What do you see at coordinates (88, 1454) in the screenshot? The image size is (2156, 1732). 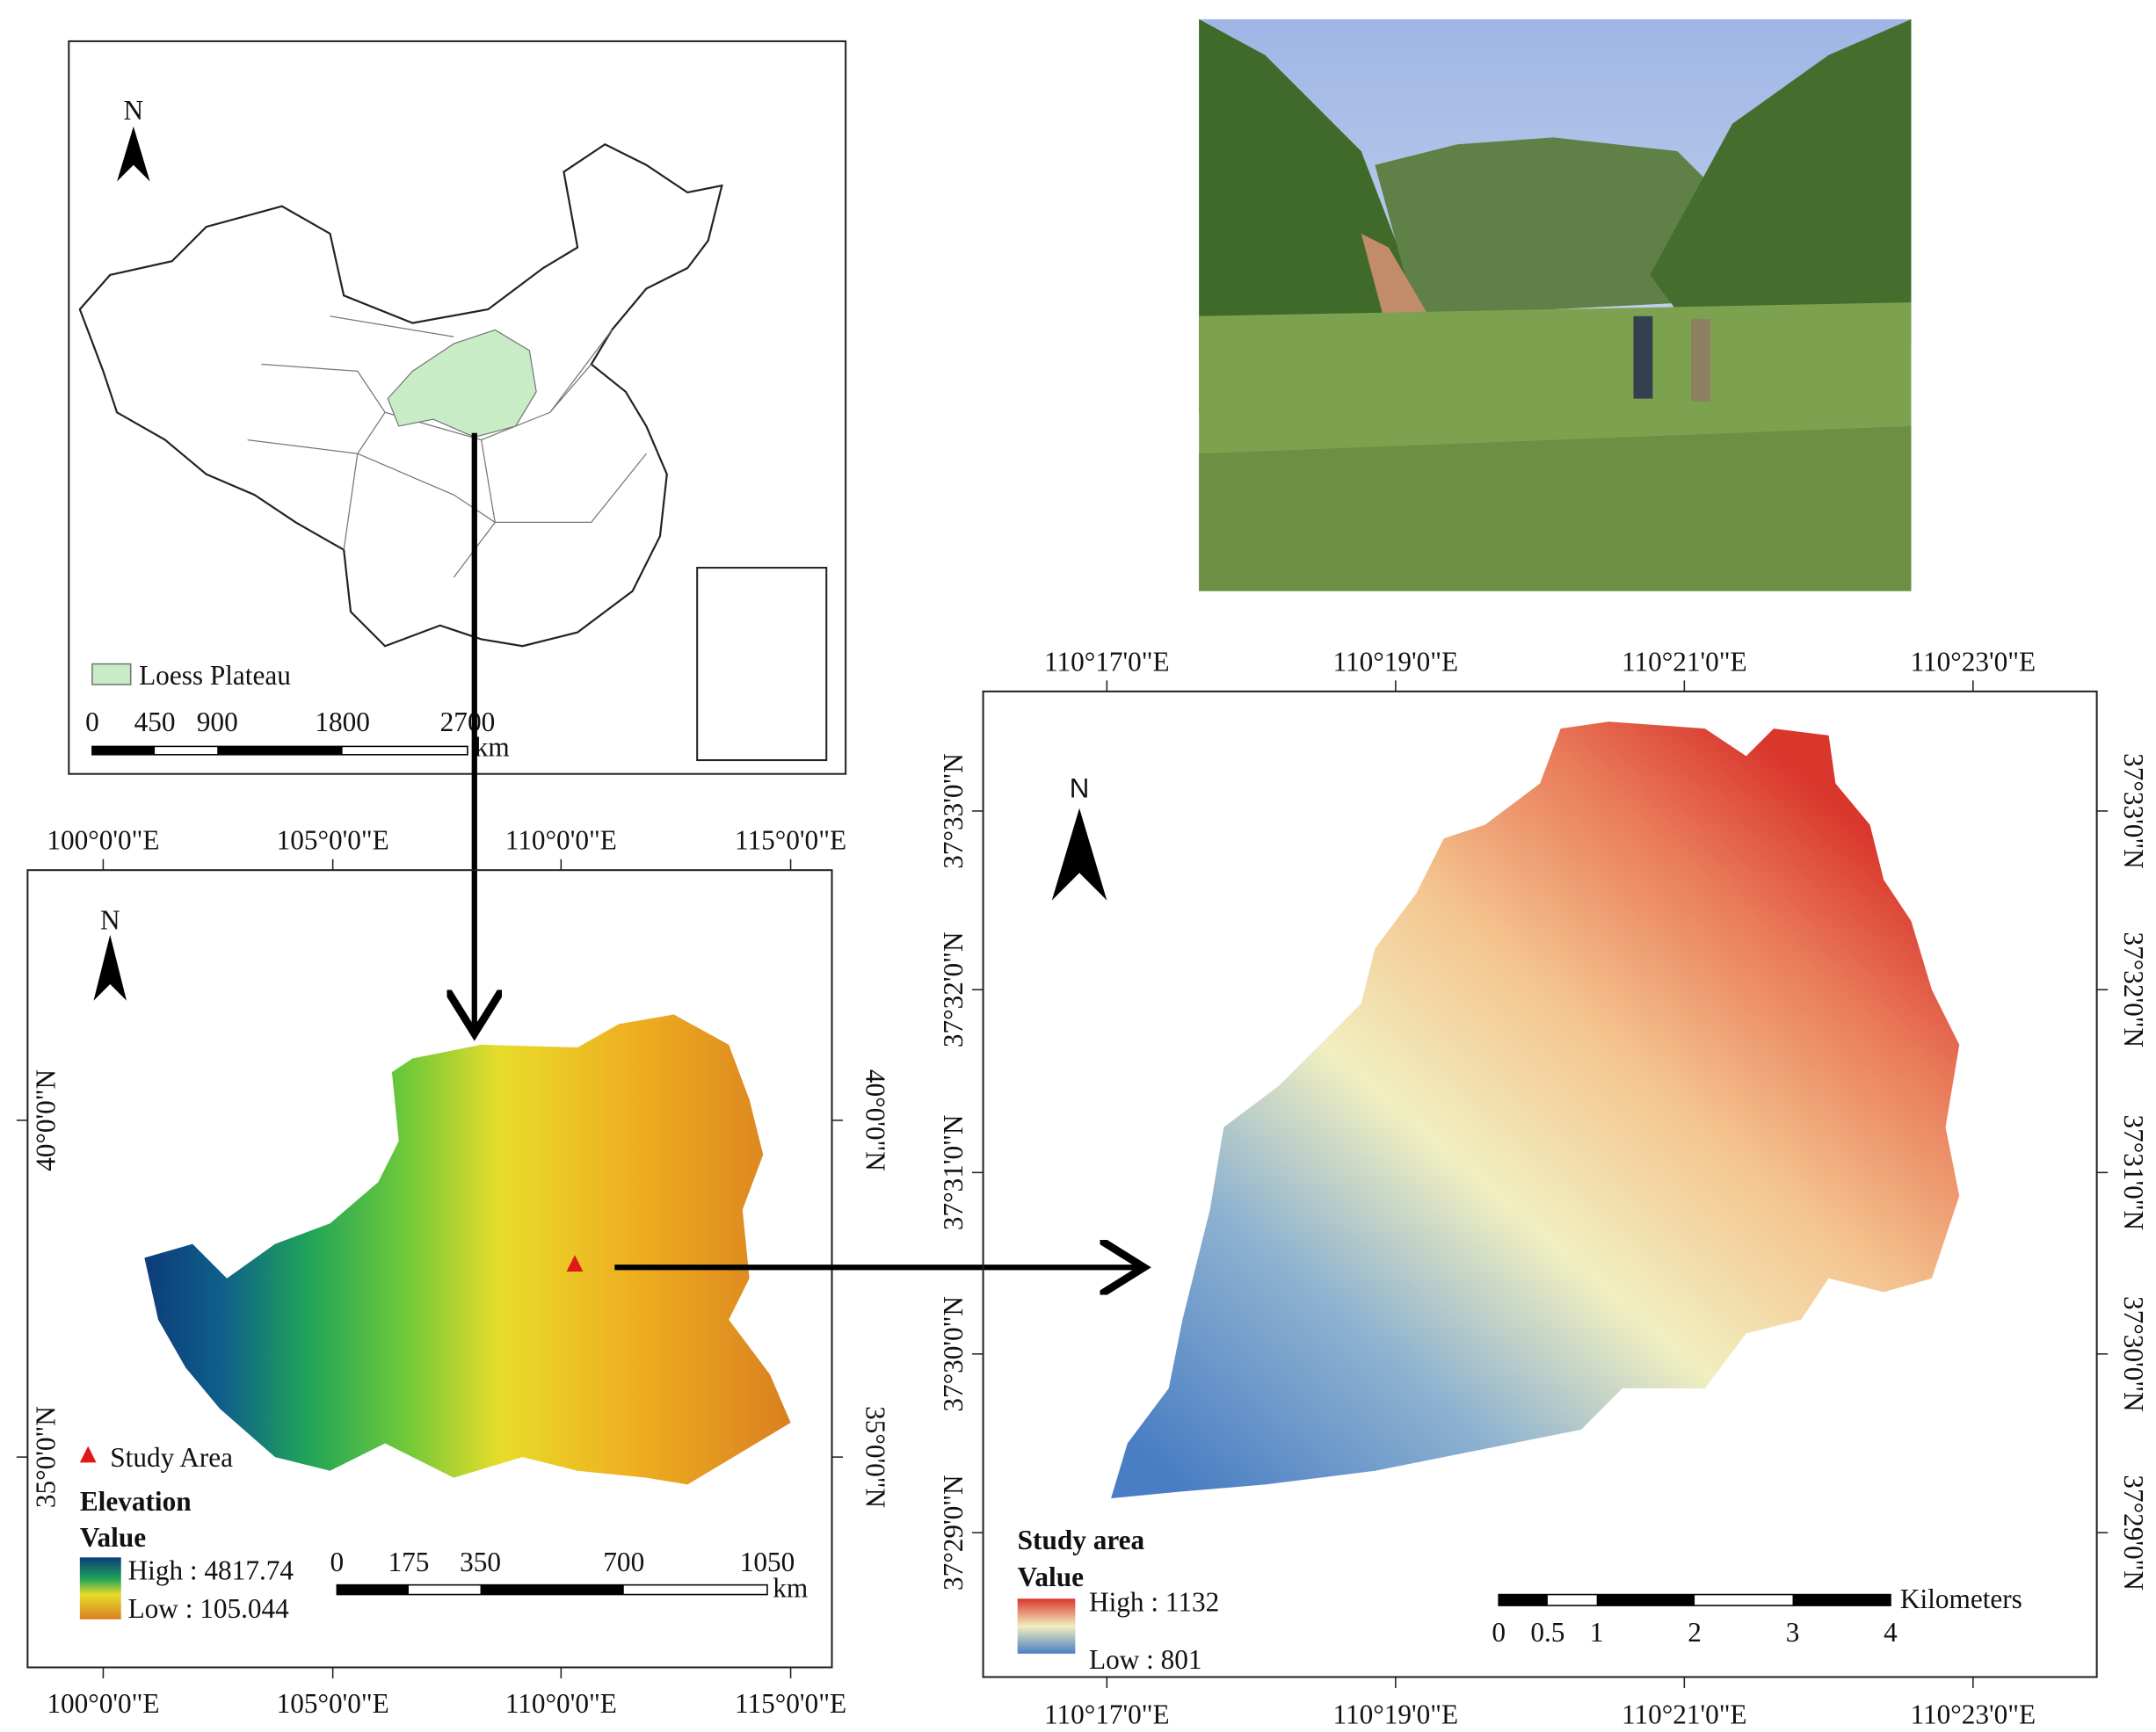 I see `legend-marker` at bounding box center [88, 1454].